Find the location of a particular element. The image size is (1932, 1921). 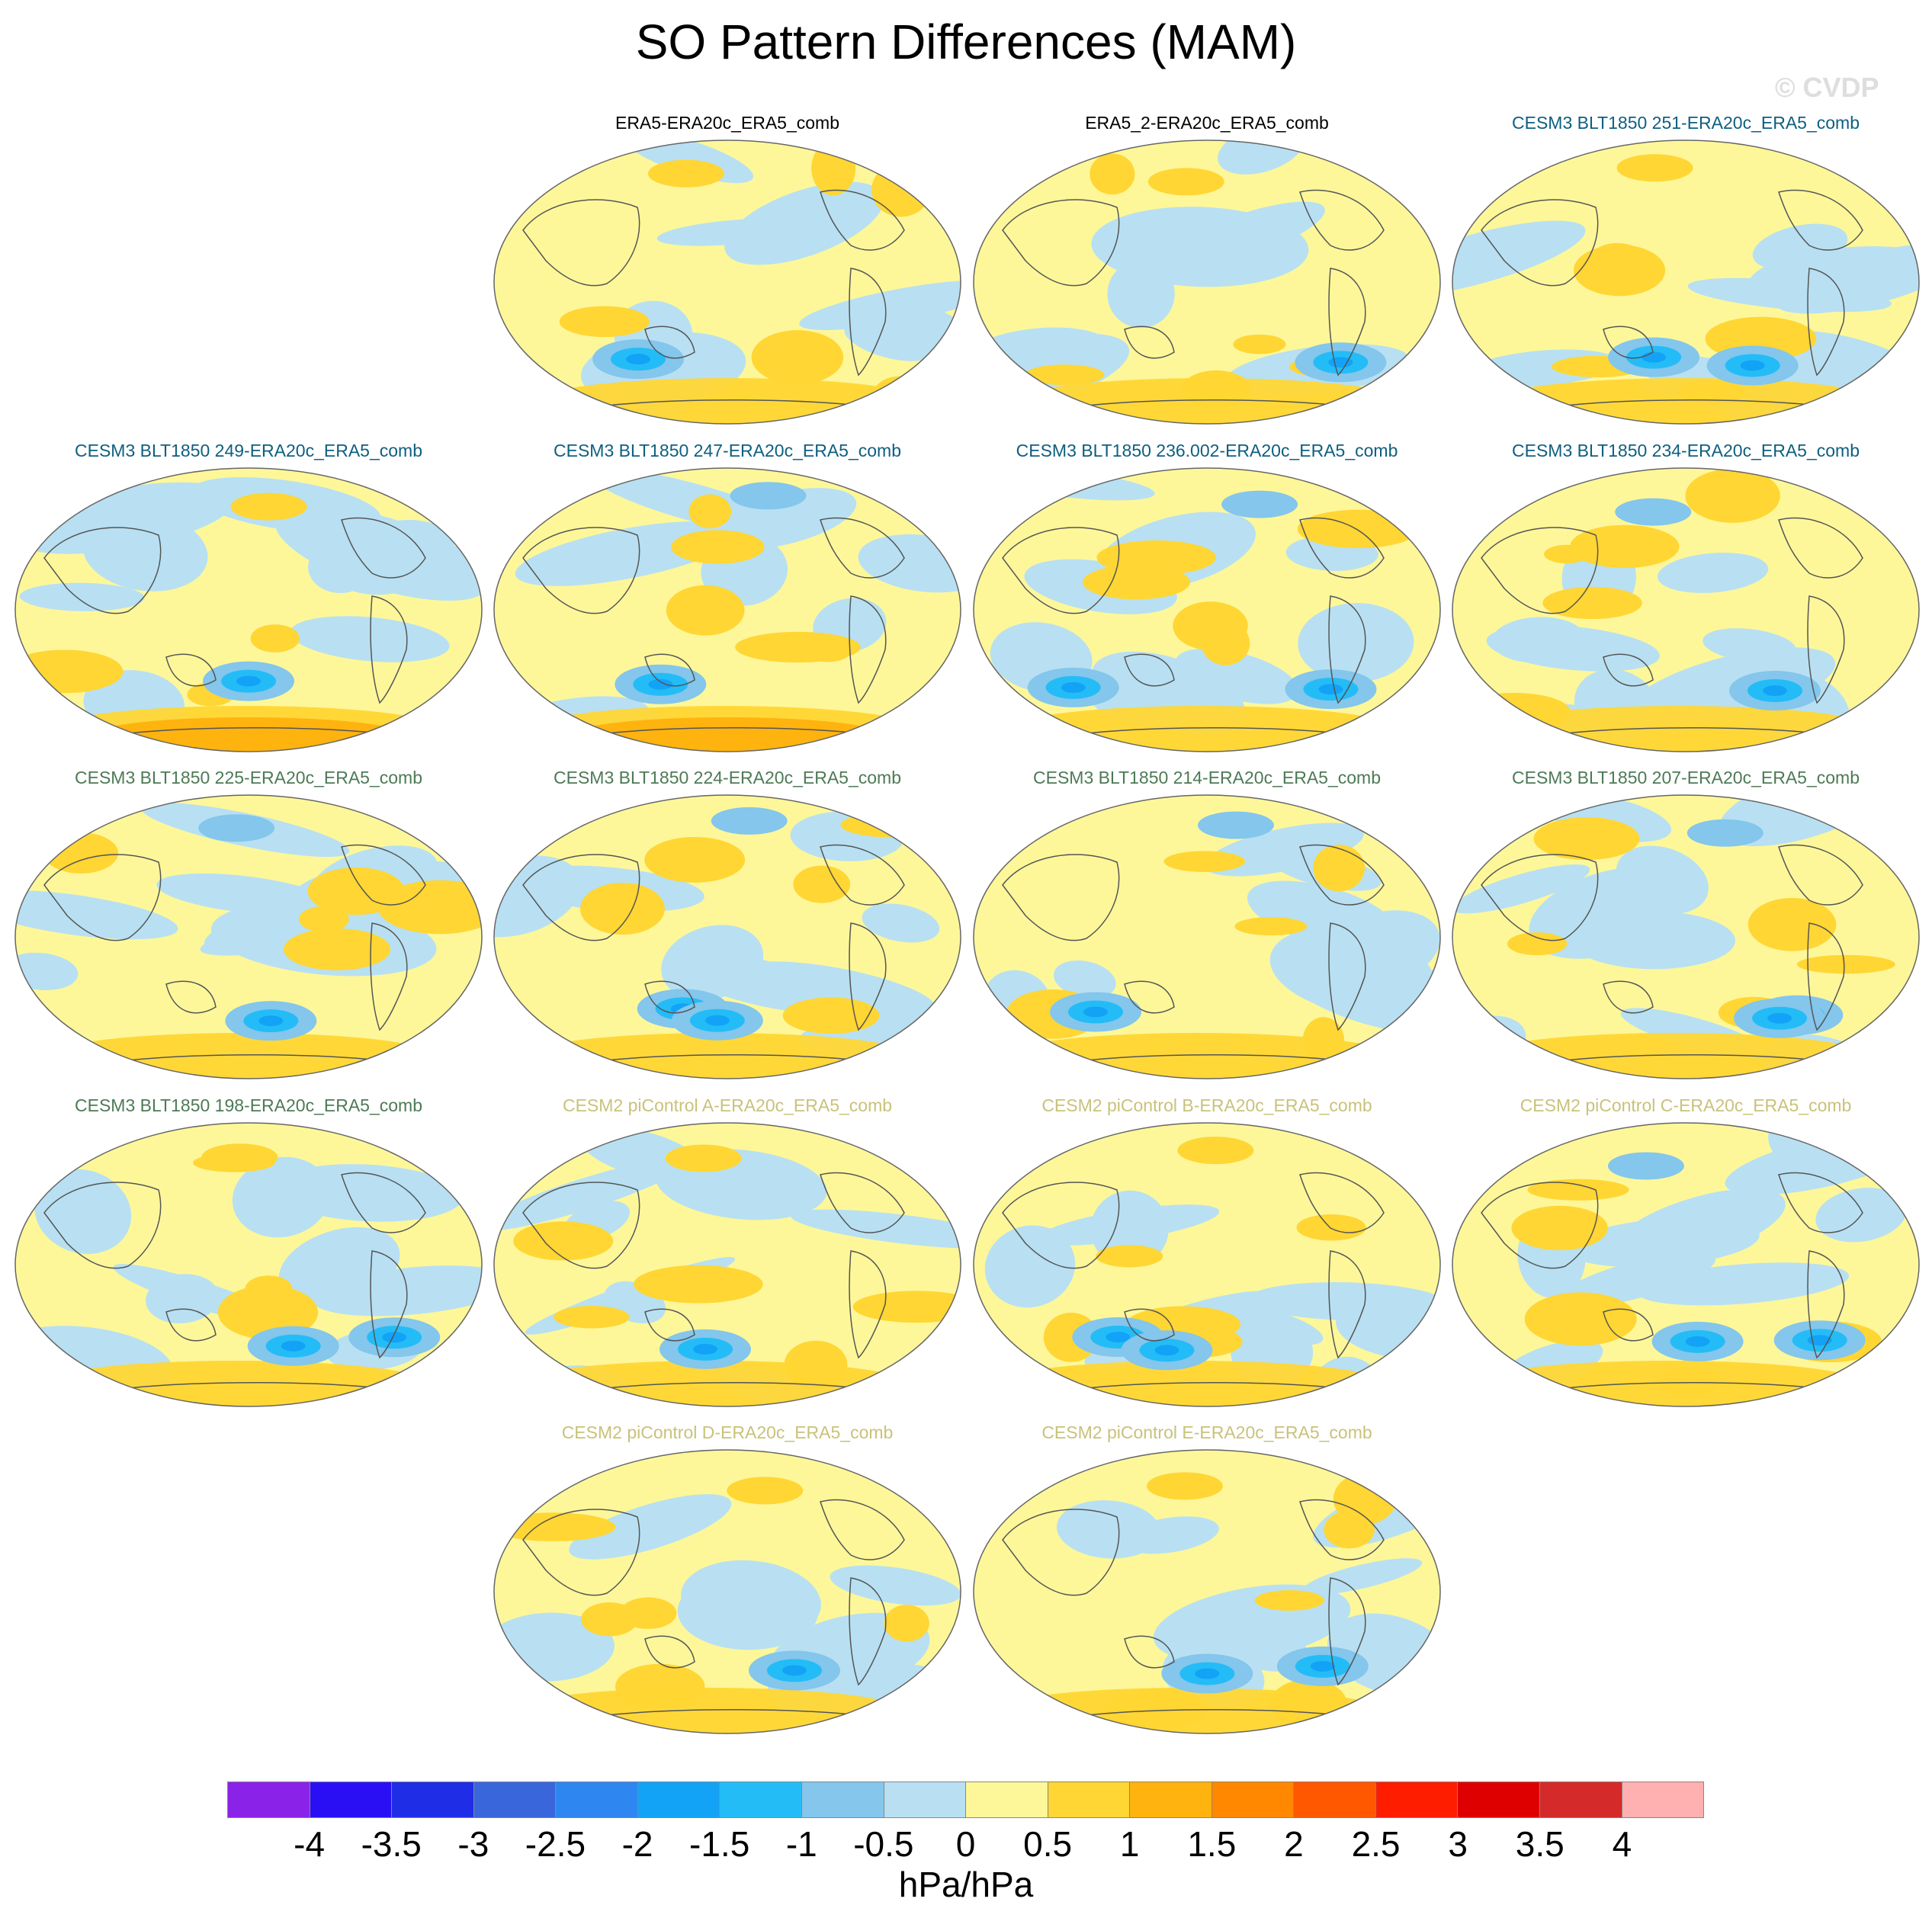

colorbar-tick-label: 3 is located at coordinates (1458, 1844).